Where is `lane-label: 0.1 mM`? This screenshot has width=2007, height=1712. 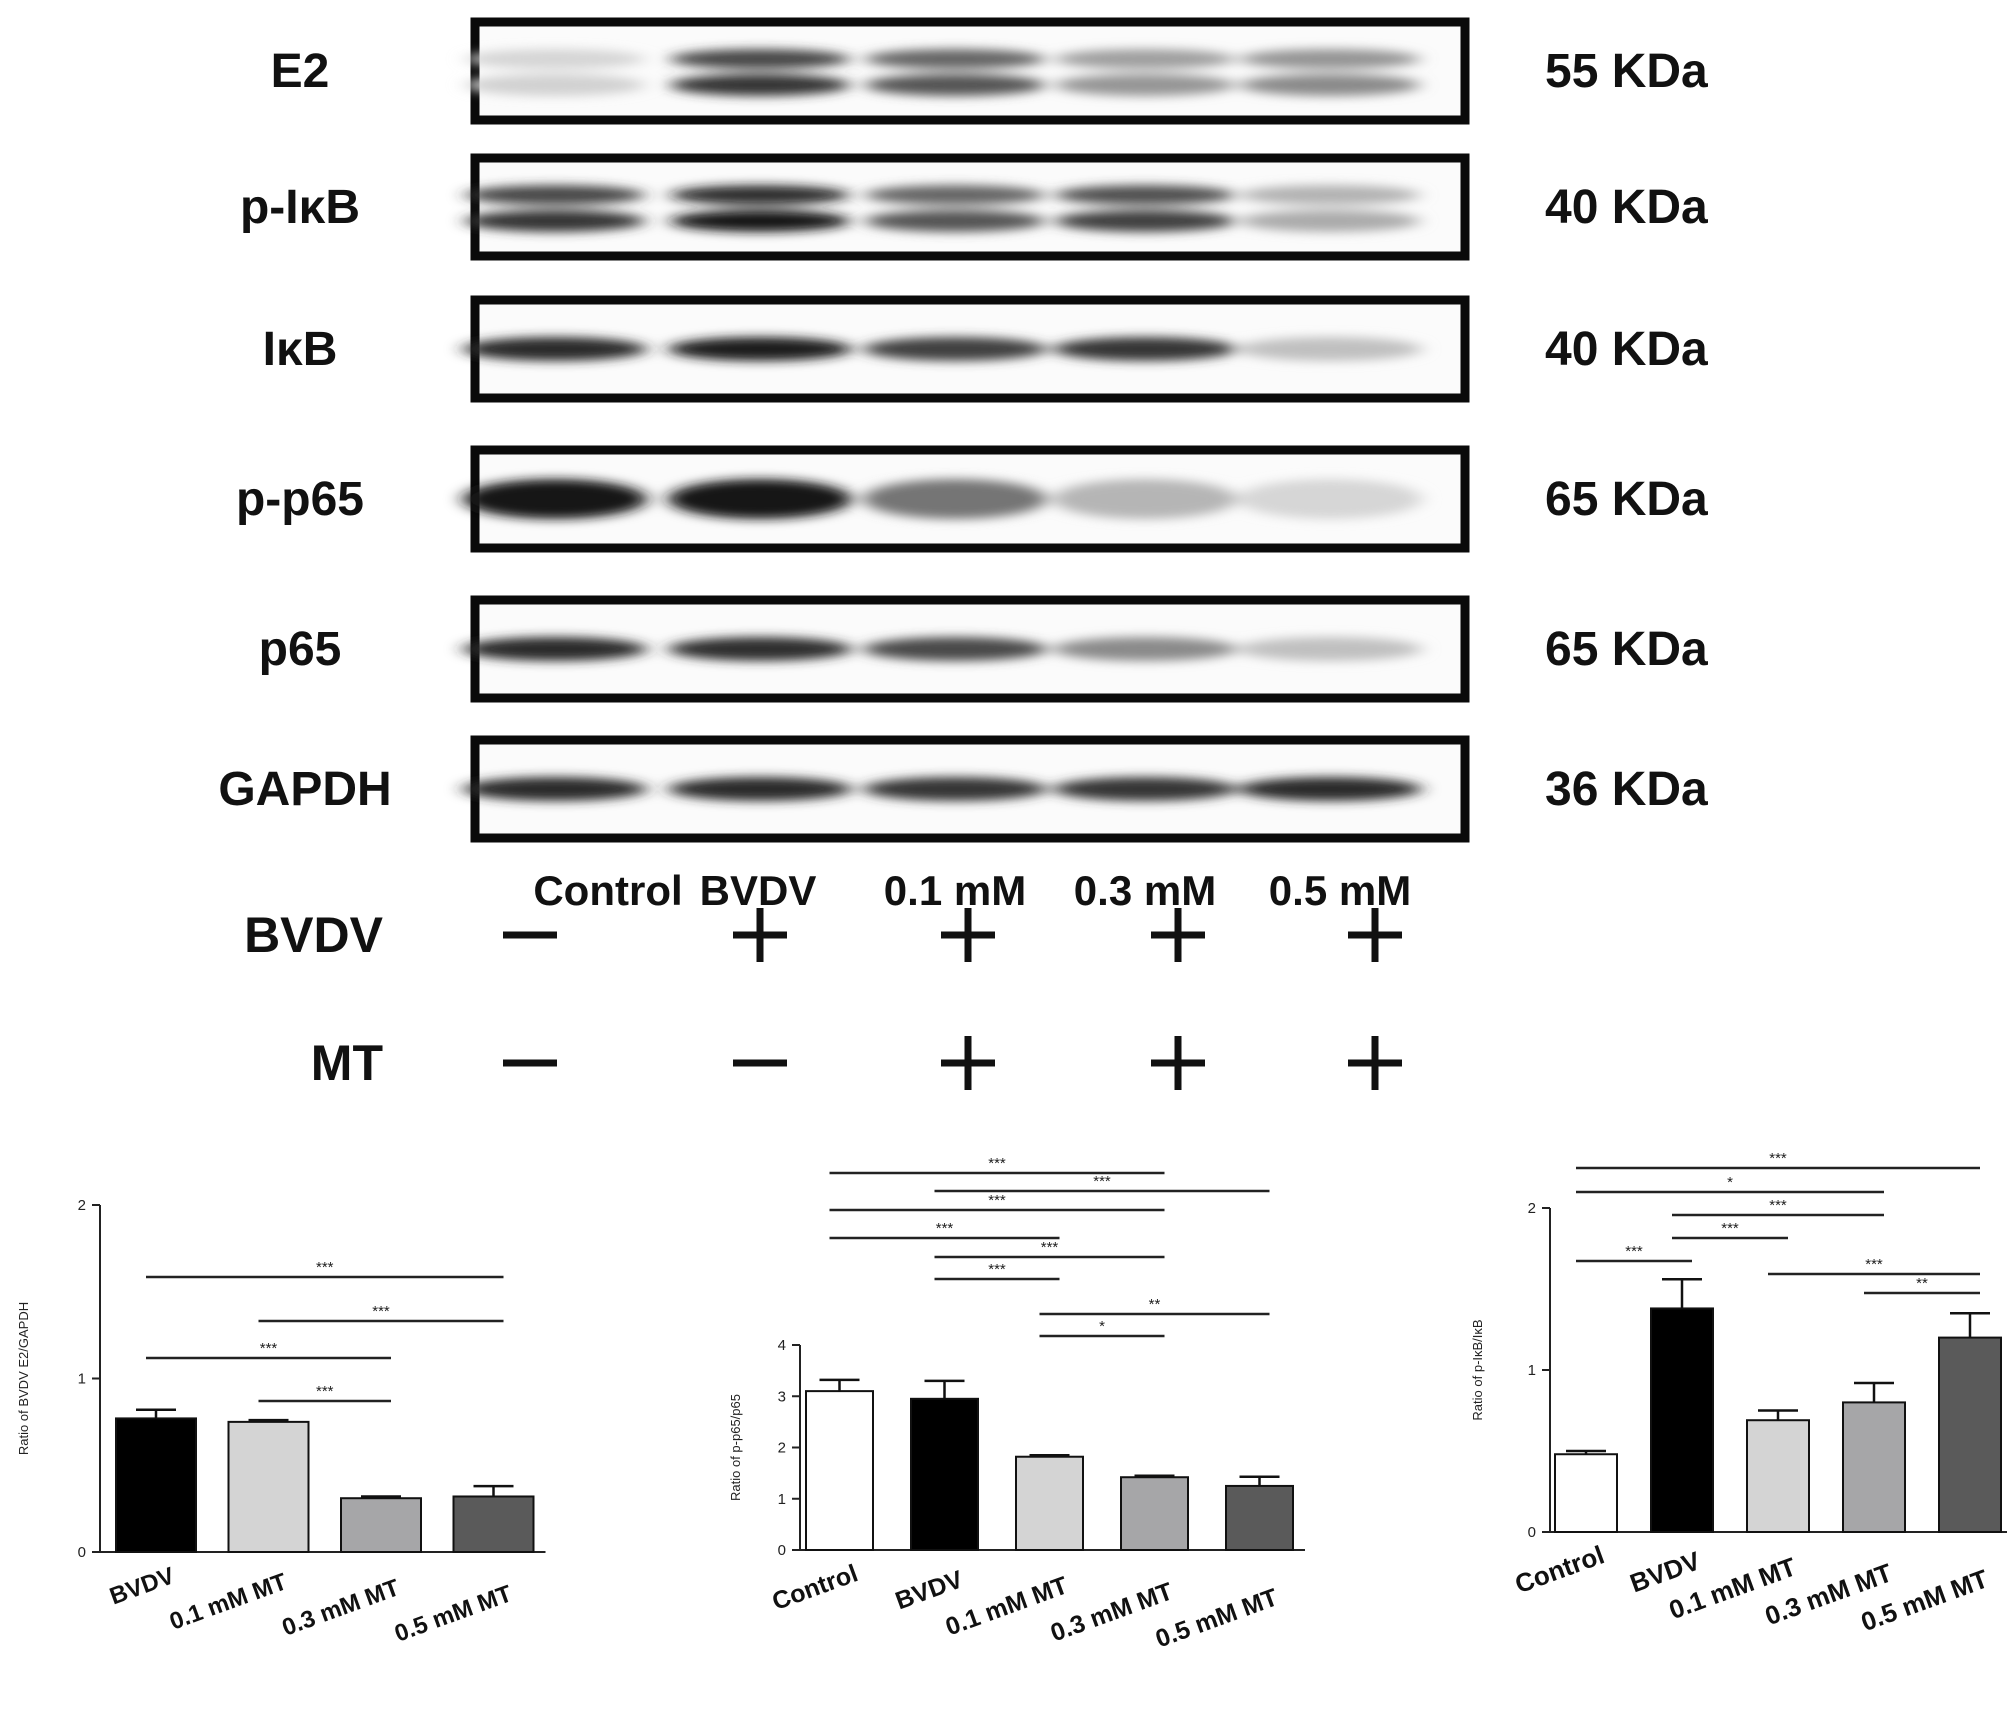
lane-label: 0.1 mM is located at coordinates (955, 890).